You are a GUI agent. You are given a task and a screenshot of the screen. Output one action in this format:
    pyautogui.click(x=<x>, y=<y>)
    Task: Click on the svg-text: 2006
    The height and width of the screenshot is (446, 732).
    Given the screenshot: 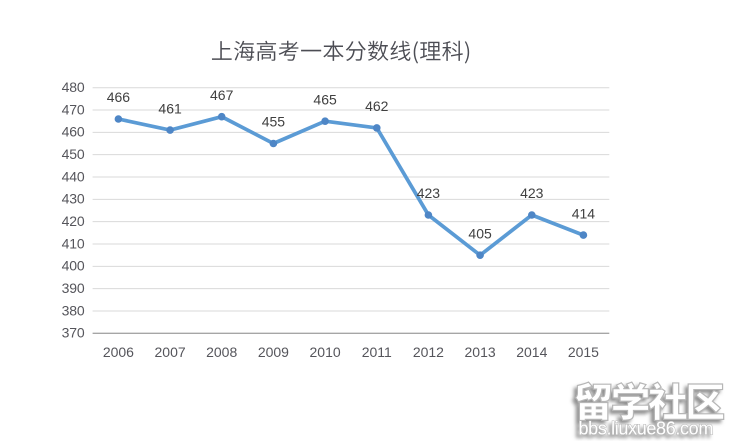 What is the action you would take?
    pyautogui.click(x=118, y=352)
    